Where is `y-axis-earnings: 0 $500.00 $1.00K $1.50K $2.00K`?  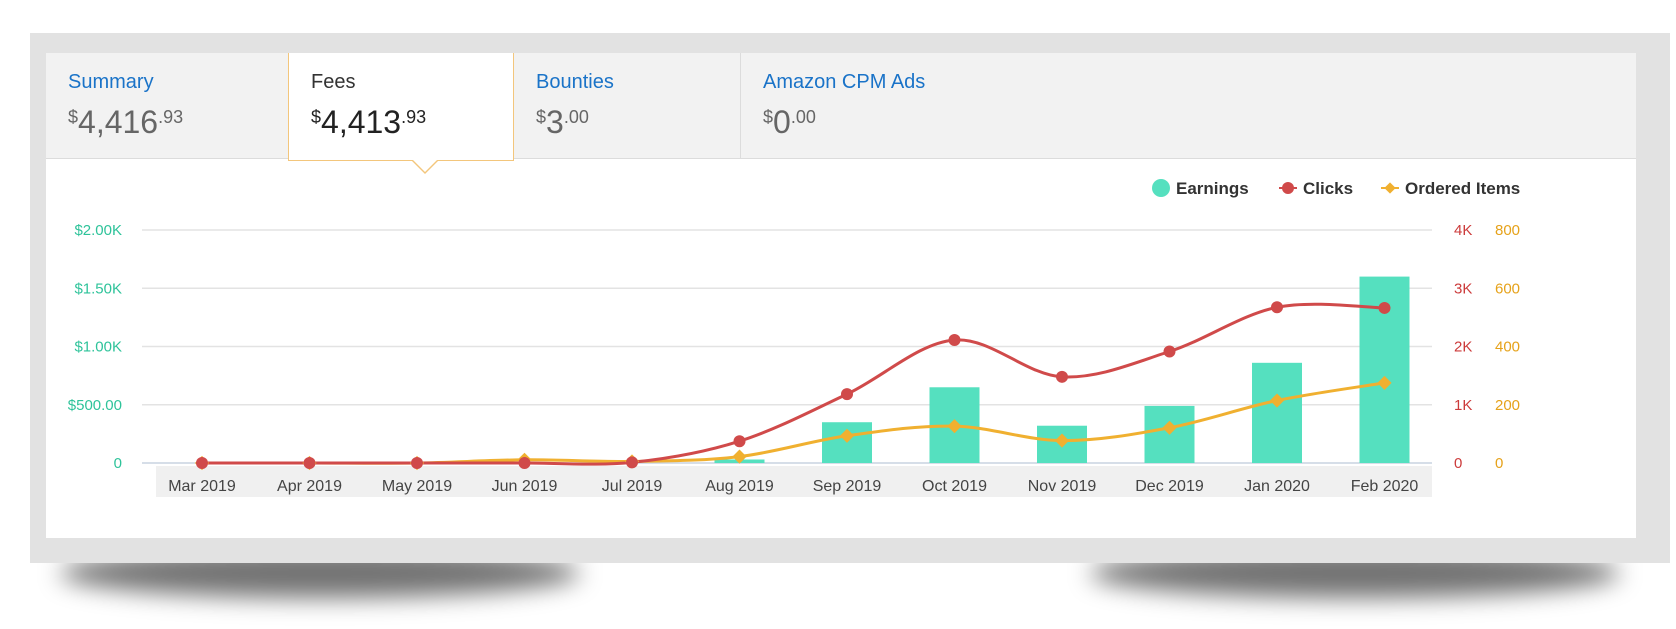 y-axis-earnings: 0 $500.00 $1.00K $1.50K $2.00K is located at coordinates (95, 347).